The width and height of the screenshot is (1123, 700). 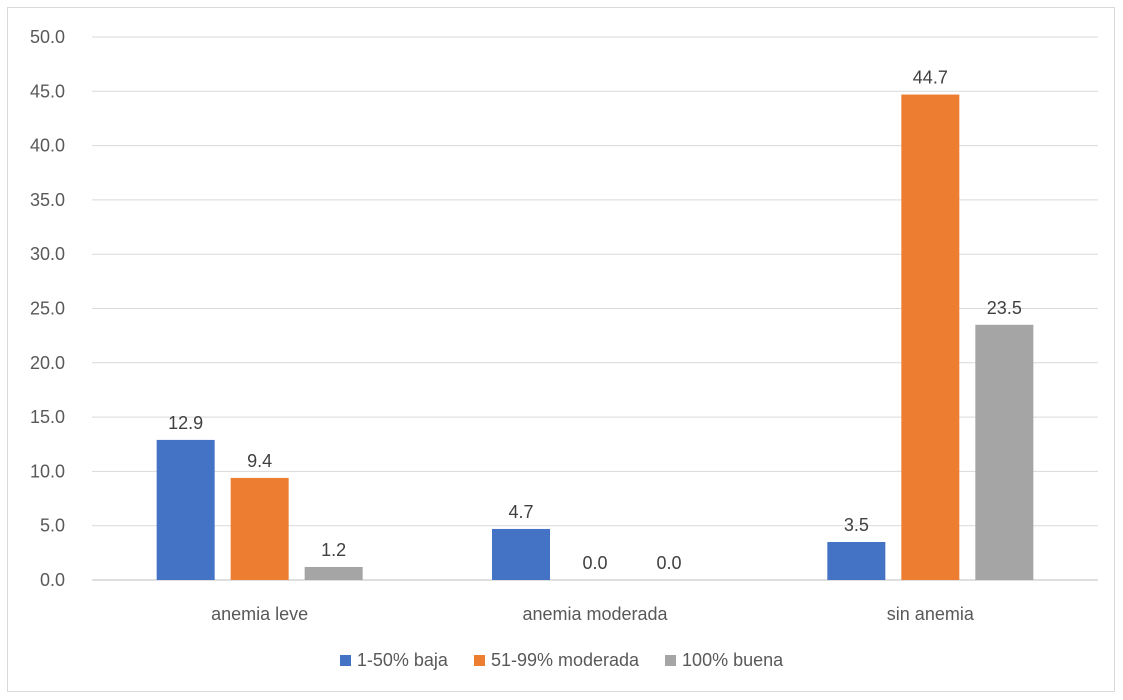 I want to click on data-label: 44.7, so click(x=930, y=78).